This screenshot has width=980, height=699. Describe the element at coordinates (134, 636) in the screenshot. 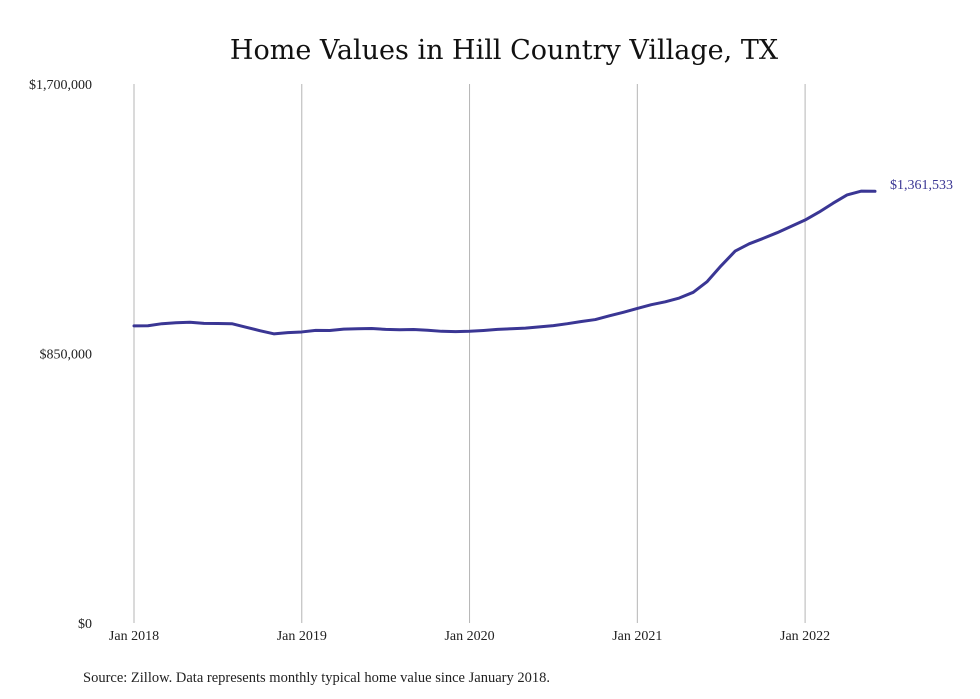

I see `x-tick-label: Jan 2018` at that location.